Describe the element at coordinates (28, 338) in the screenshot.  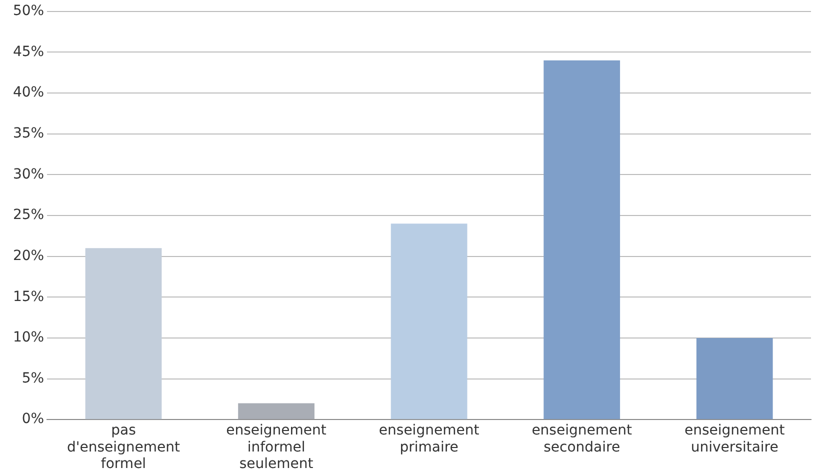
I see `y-tick-label: 10%` at that location.